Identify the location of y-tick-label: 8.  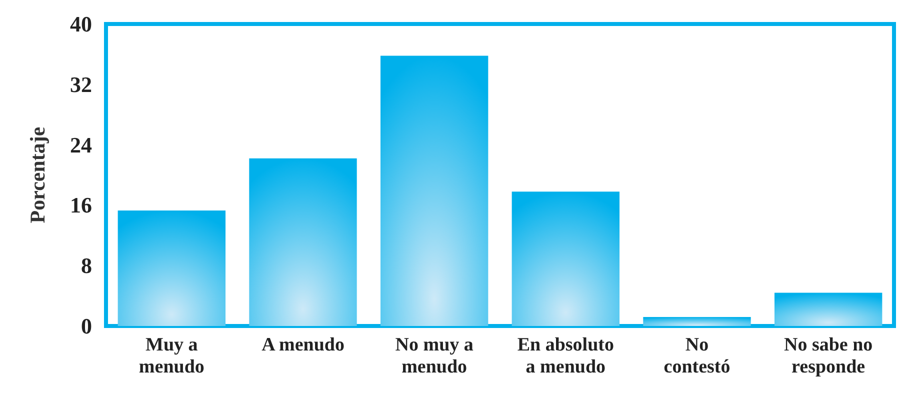
(86, 265).